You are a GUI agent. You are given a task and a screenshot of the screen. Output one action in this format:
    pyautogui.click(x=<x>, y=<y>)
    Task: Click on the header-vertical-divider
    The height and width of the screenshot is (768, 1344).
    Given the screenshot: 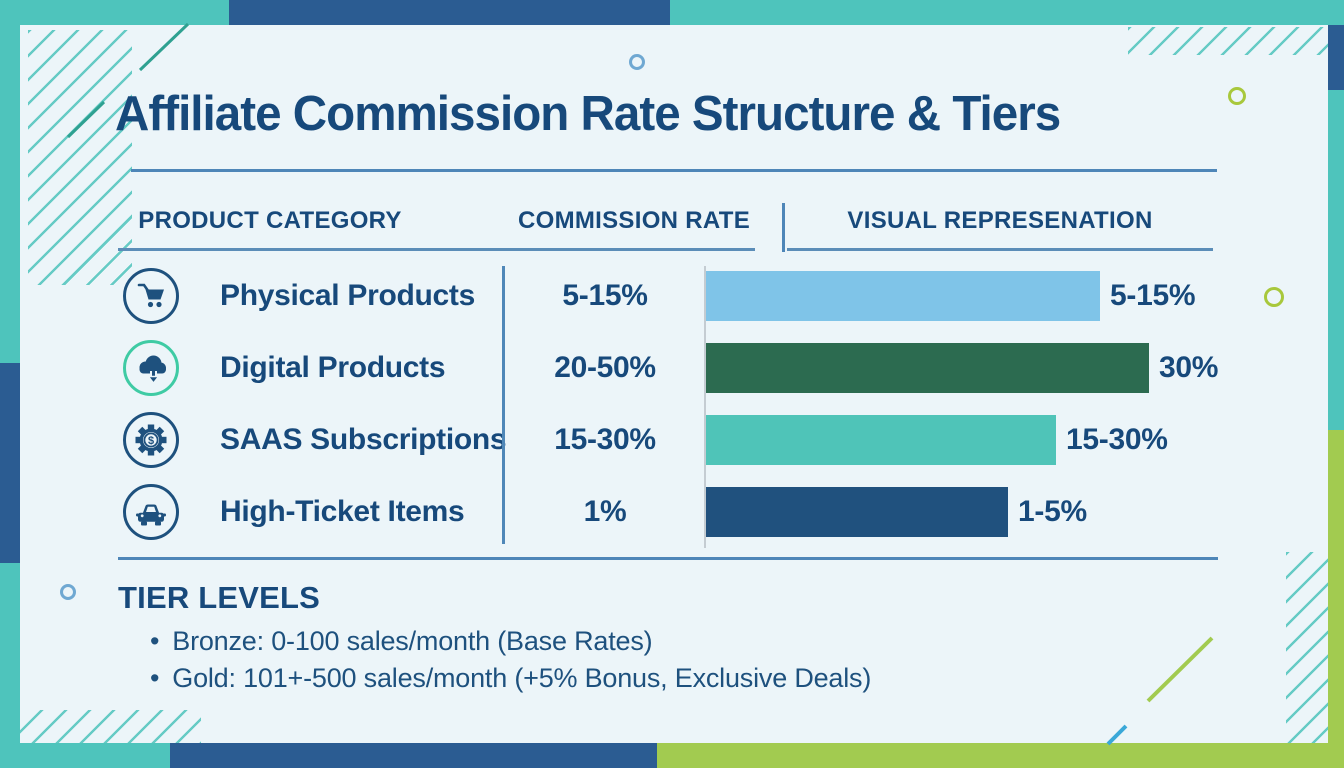 What is the action you would take?
    pyautogui.click(x=783, y=227)
    